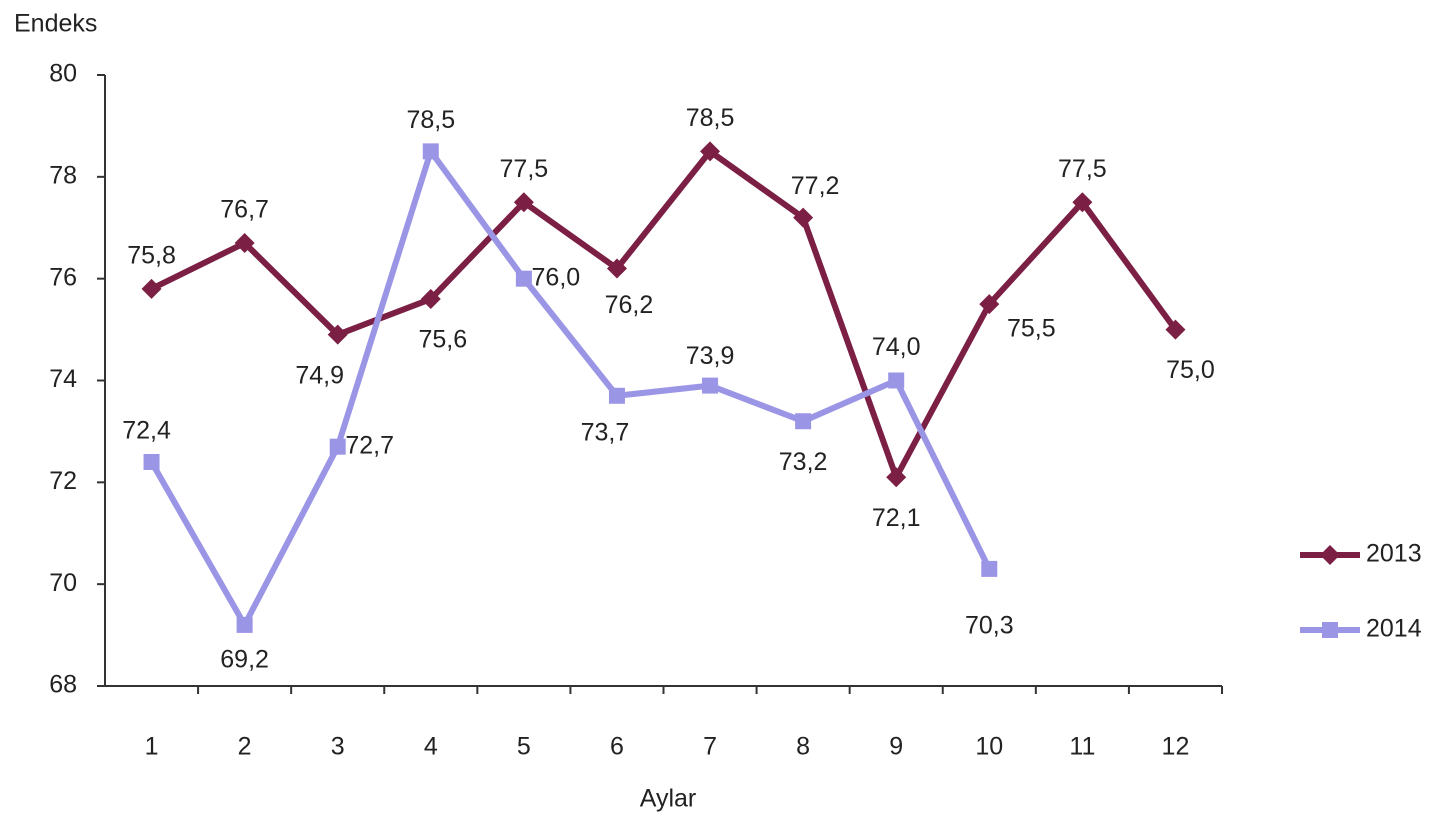  I want to click on value-label: 75,6, so click(442, 340).